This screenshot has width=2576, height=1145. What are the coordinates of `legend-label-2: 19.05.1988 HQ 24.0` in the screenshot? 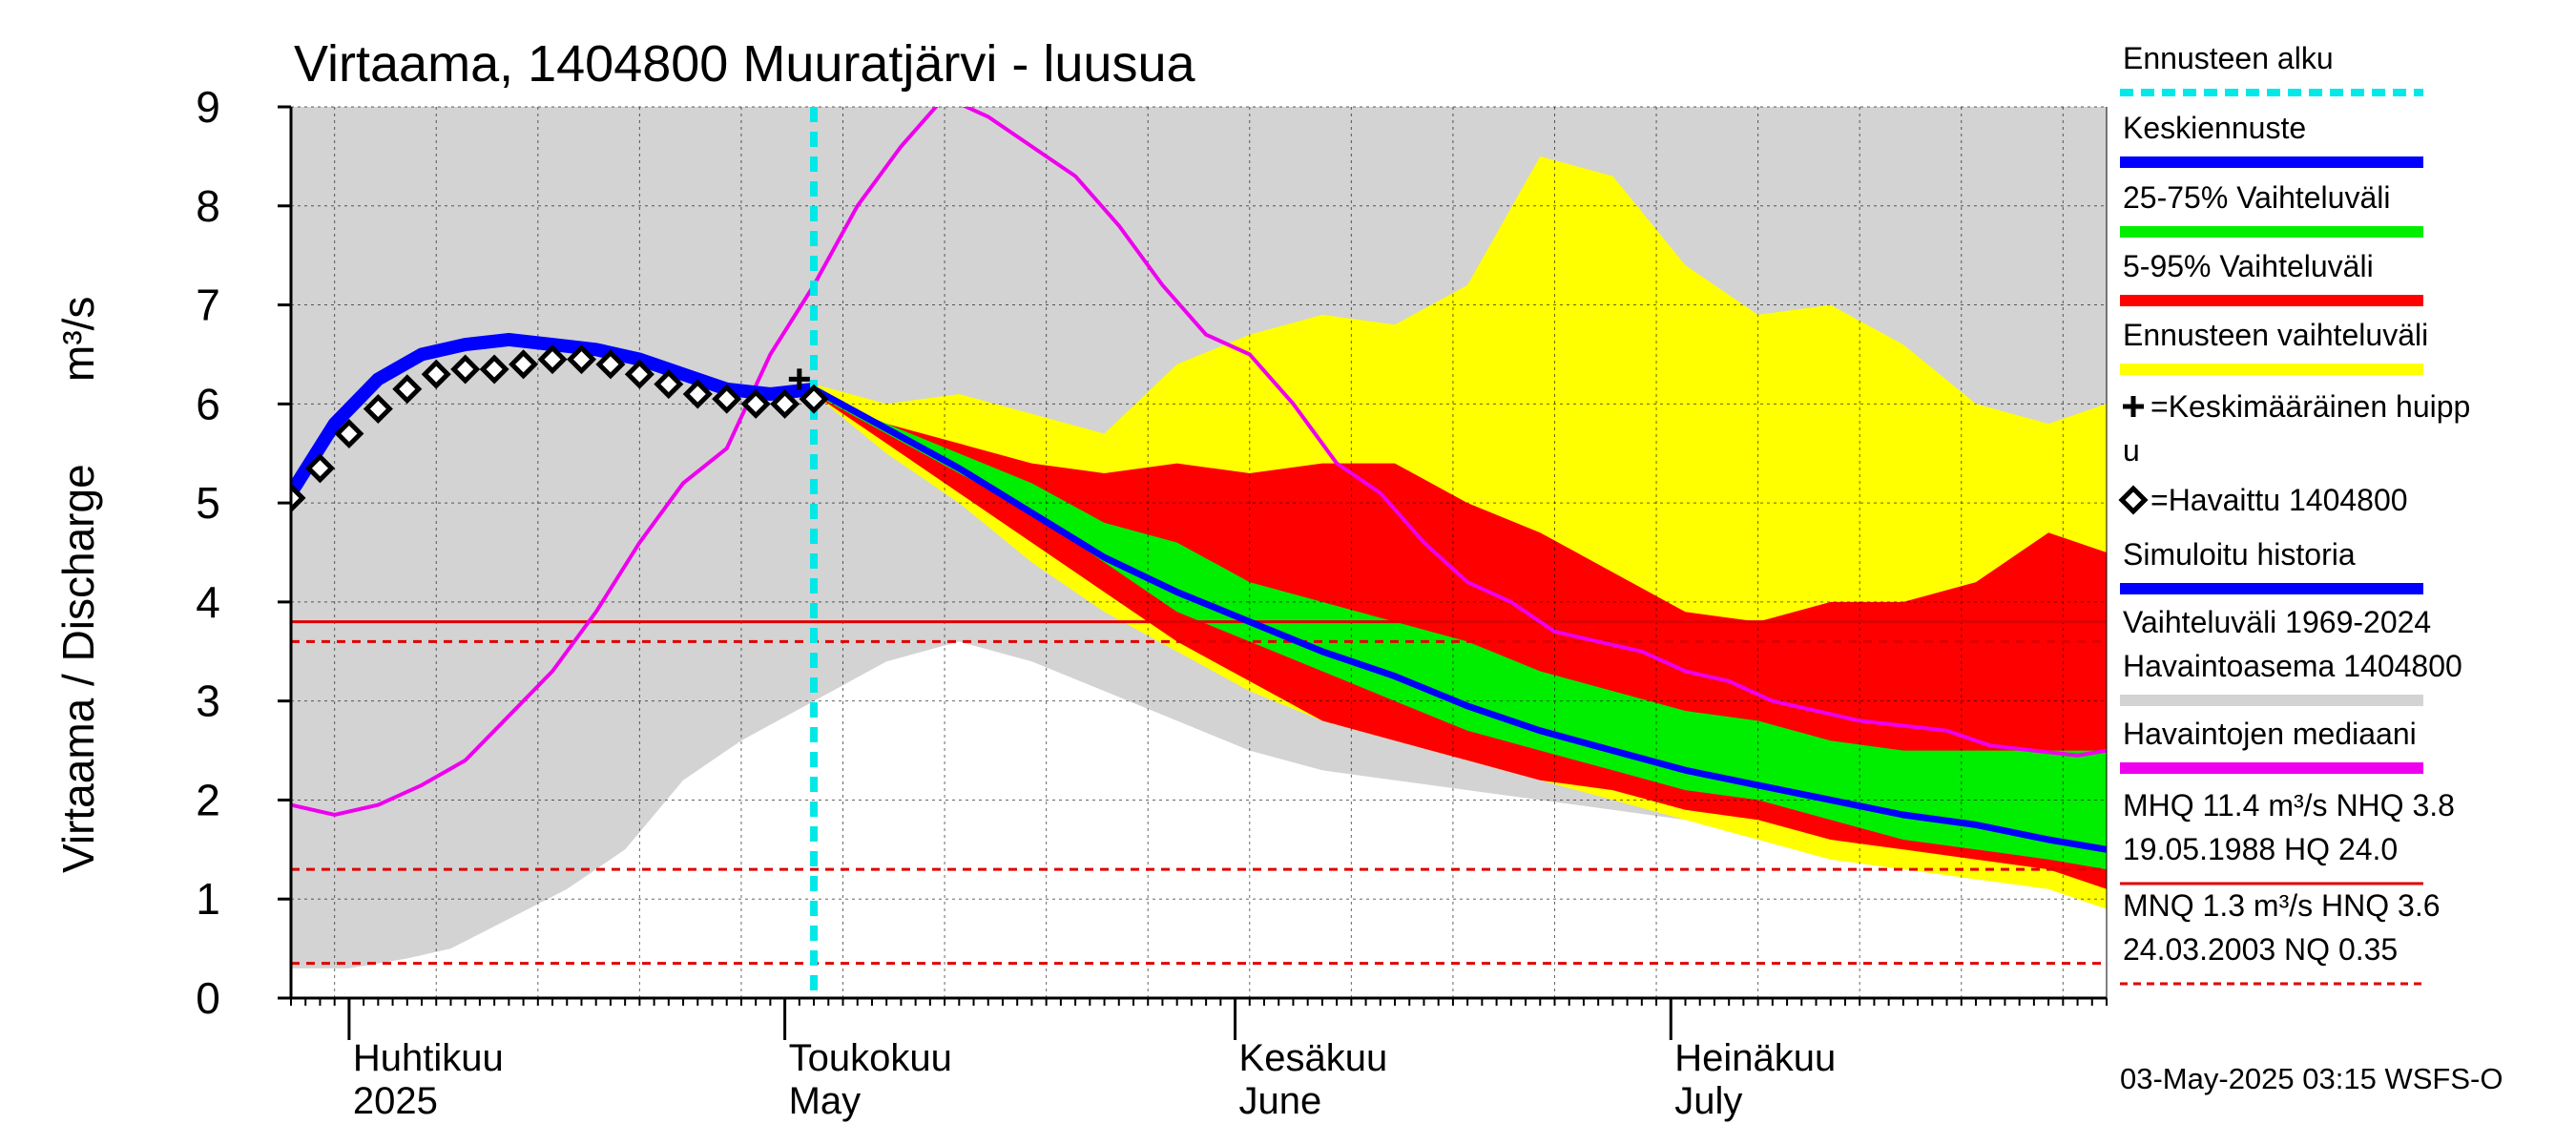 It's located at (2260, 849).